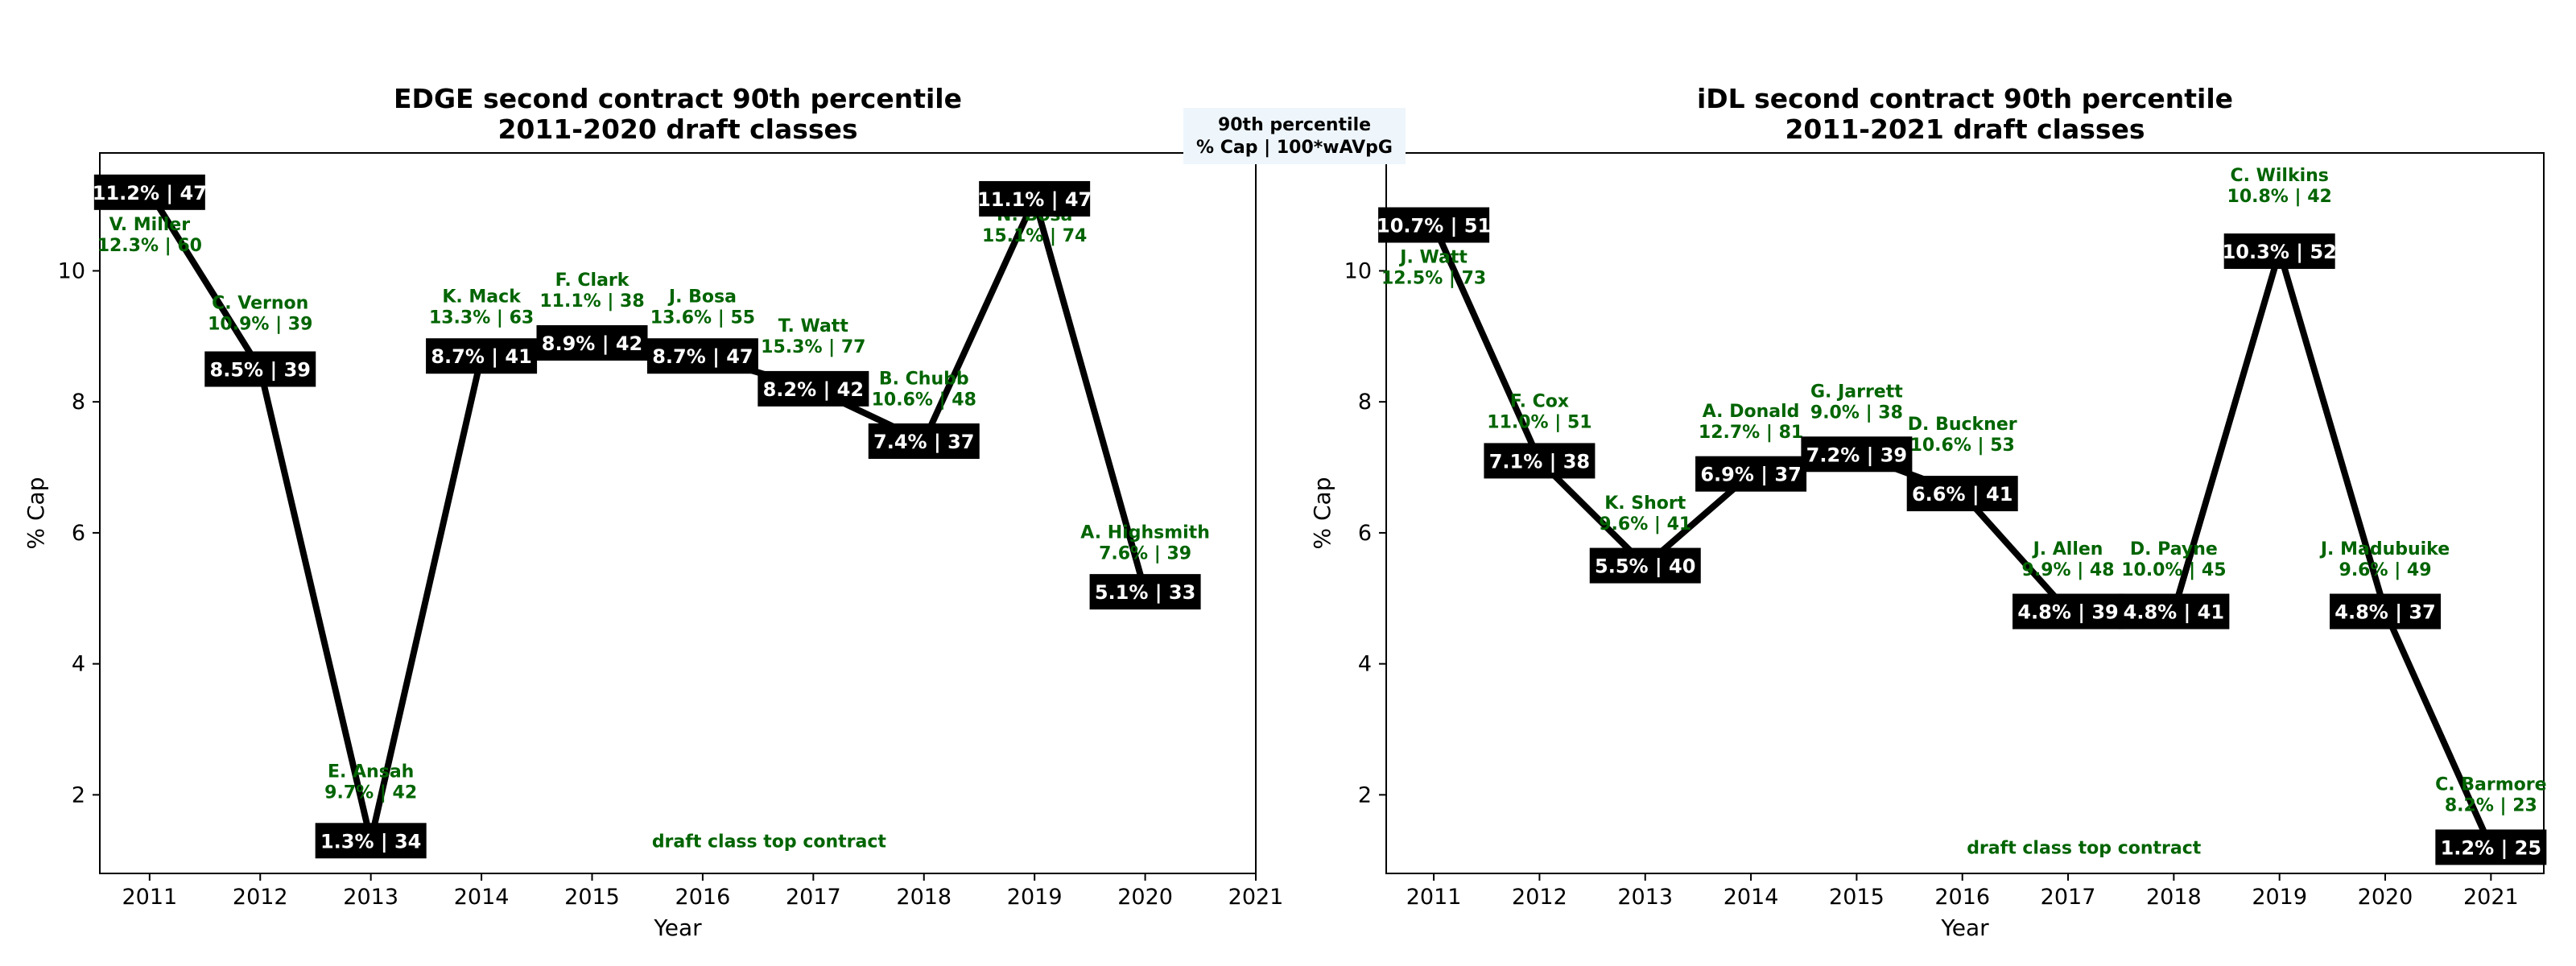 The image size is (2576, 966). Describe the element at coordinates (1751, 433) in the screenshot. I see `player-value-annotation: 12.7% | 81` at that location.